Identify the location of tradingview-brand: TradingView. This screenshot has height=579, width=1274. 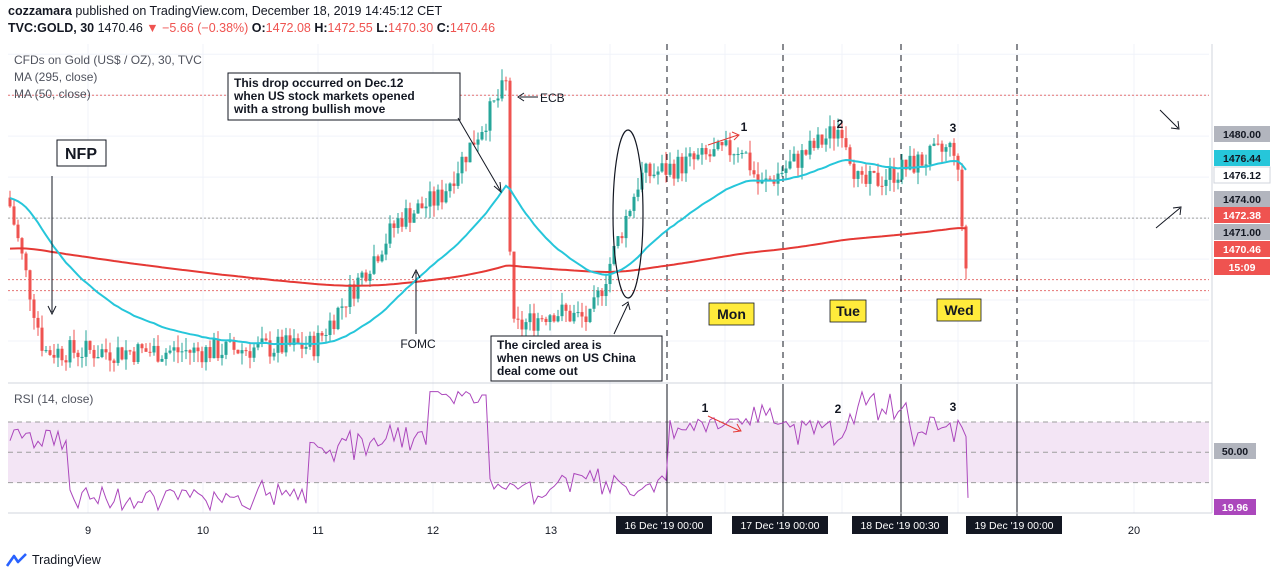
(53, 560).